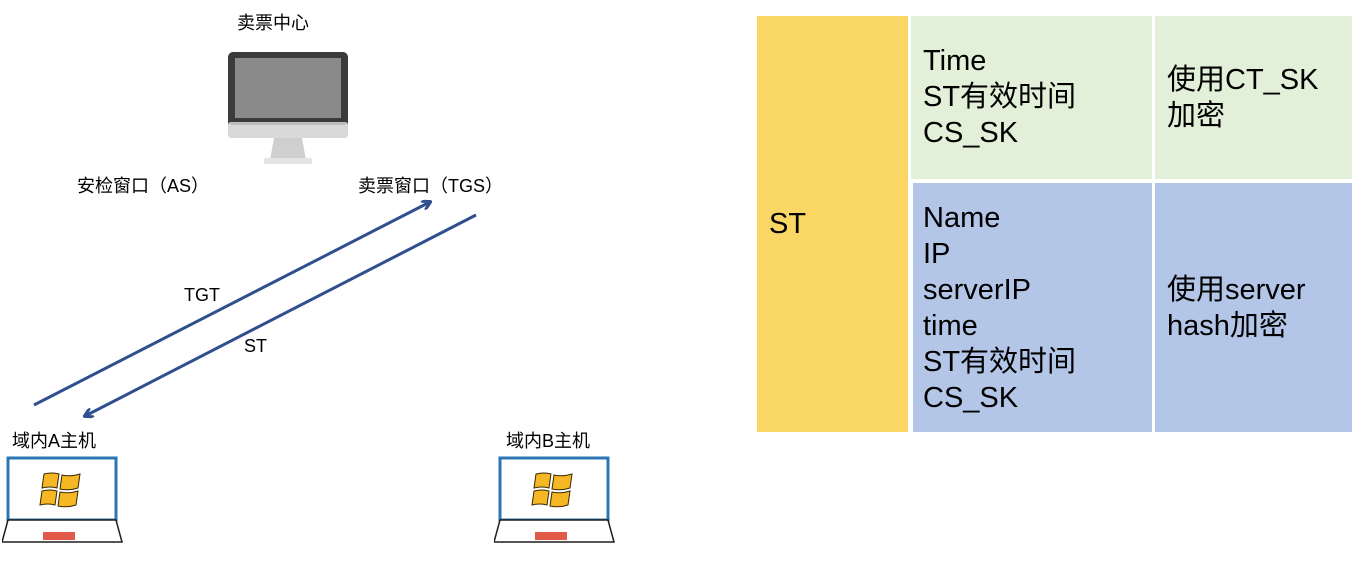  Describe the element at coordinates (832, 224) in the screenshot. I see `st-header-cell: ST` at that location.